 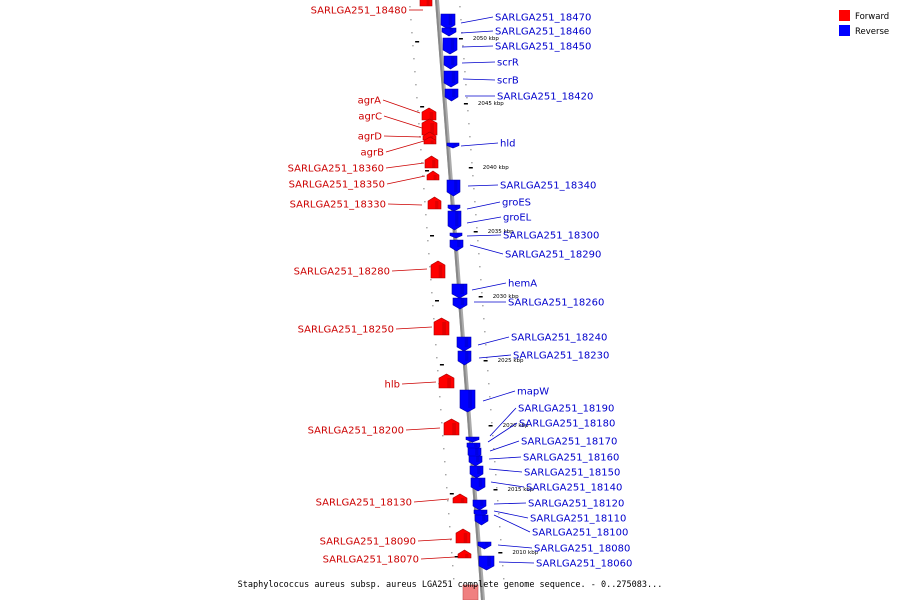 What do you see at coordinates (522, 284) in the screenshot?
I see `gene-label-hema: hemA` at bounding box center [522, 284].